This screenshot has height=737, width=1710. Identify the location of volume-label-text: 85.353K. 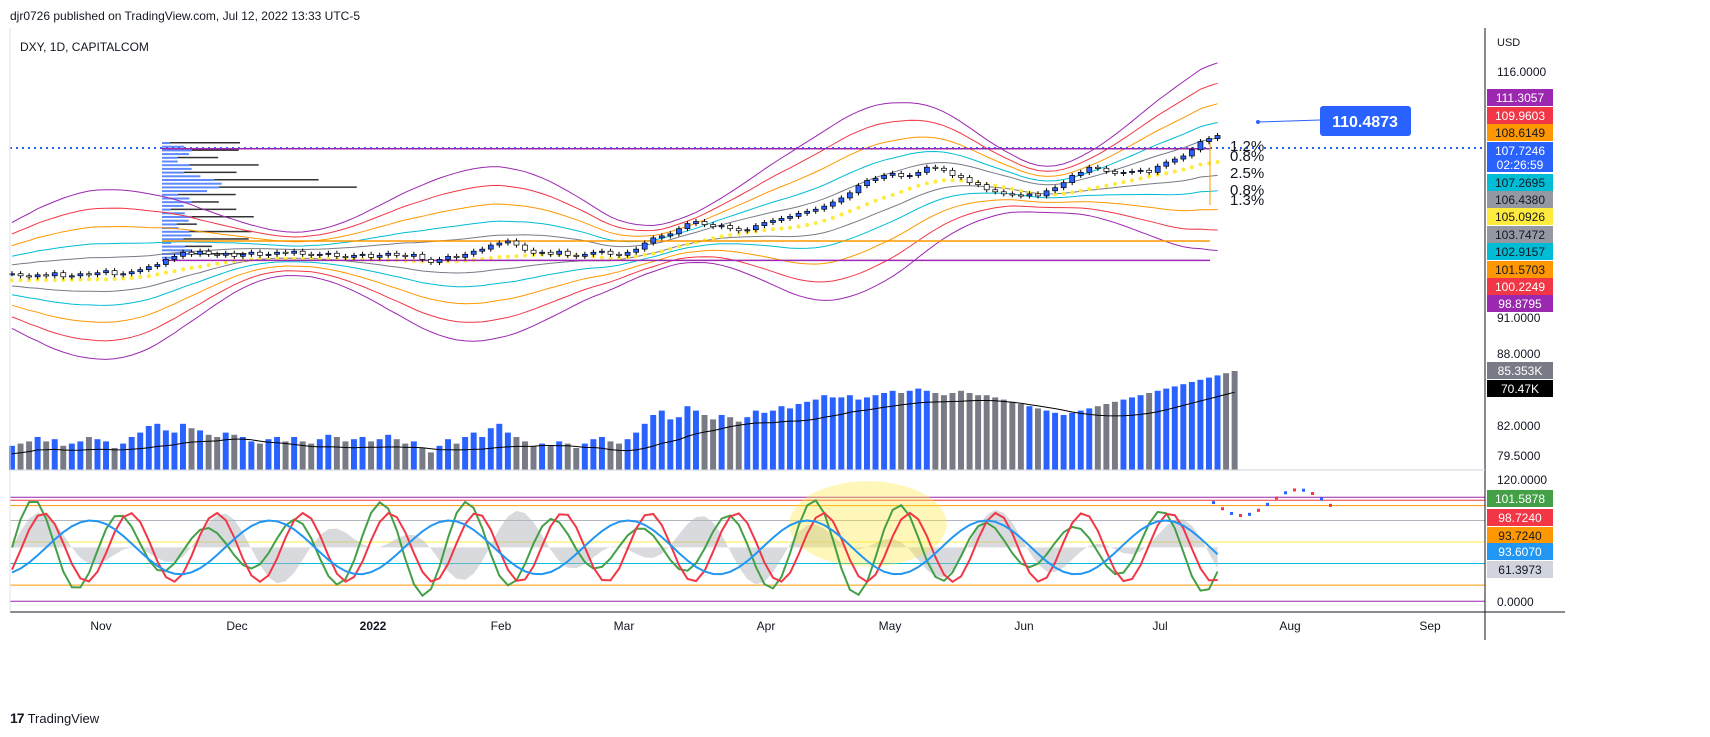
(1520, 371).